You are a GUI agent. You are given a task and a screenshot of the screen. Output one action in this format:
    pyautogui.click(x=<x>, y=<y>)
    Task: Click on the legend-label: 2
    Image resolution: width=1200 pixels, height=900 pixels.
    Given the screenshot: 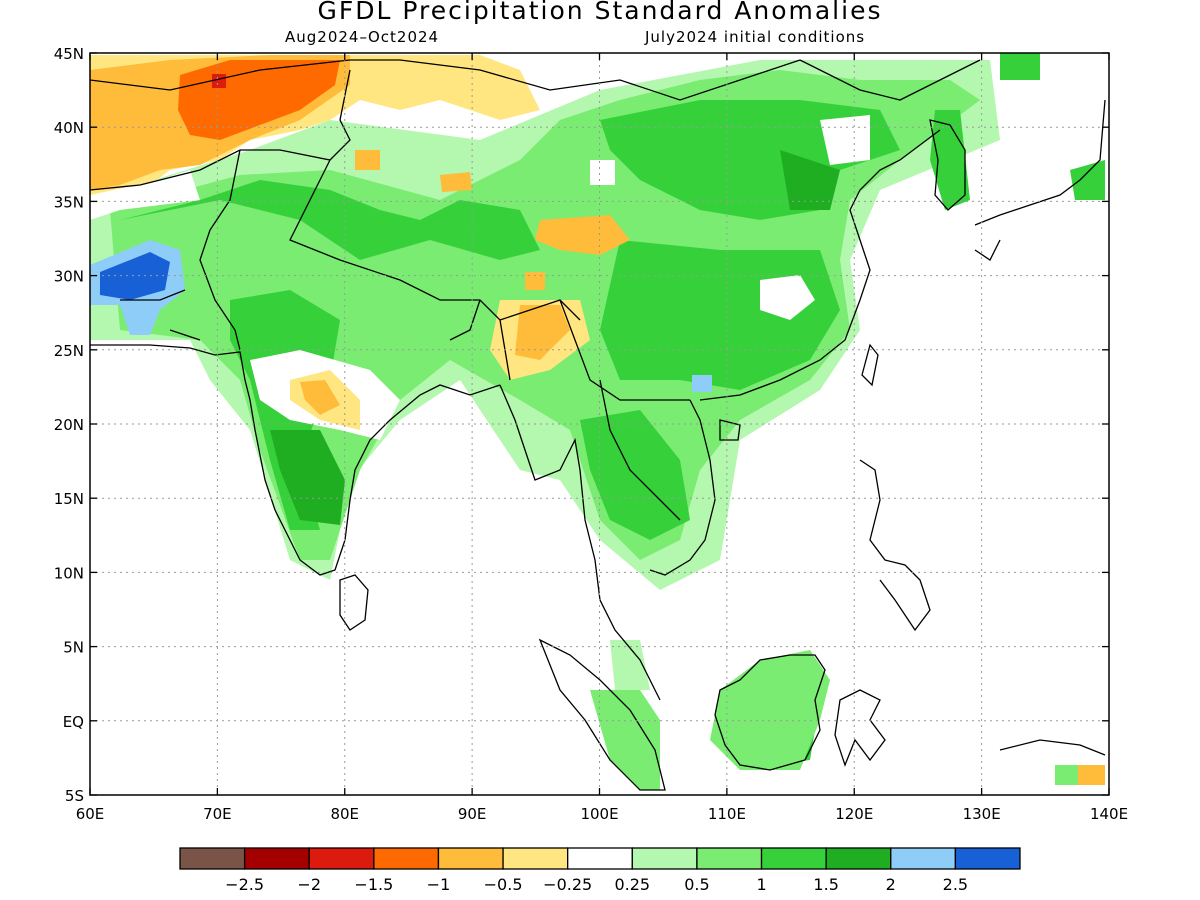 What is the action you would take?
    pyautogui.click(x=891, y=884)
    